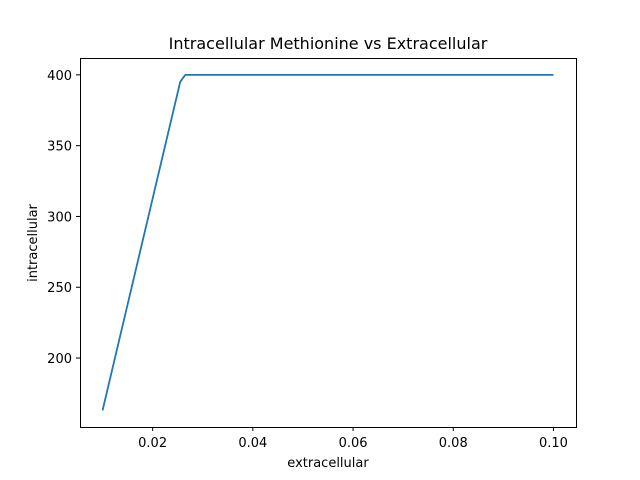 The height and width of the screenshot is (480, 640). Describe the element at coordinates (59, 217) in the screenshot. I see `y-tick-label: 300` at that location.